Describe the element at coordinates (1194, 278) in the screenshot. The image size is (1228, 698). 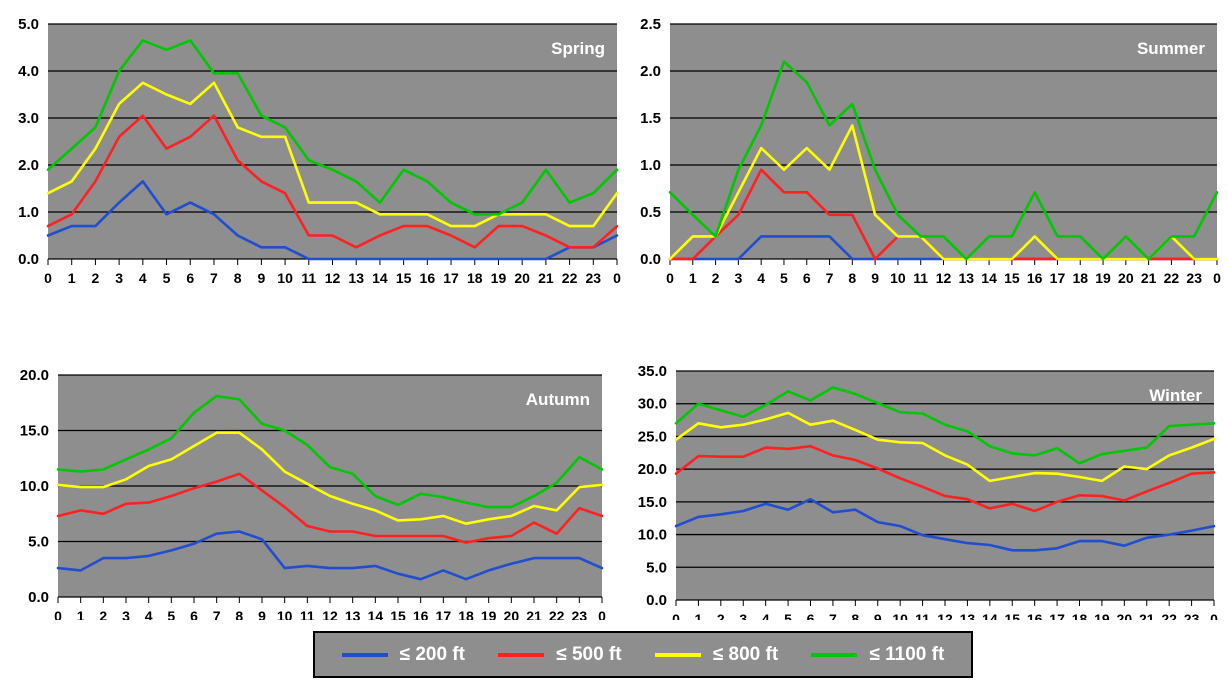
I see `summer-x-tick-label: 23` at that location.